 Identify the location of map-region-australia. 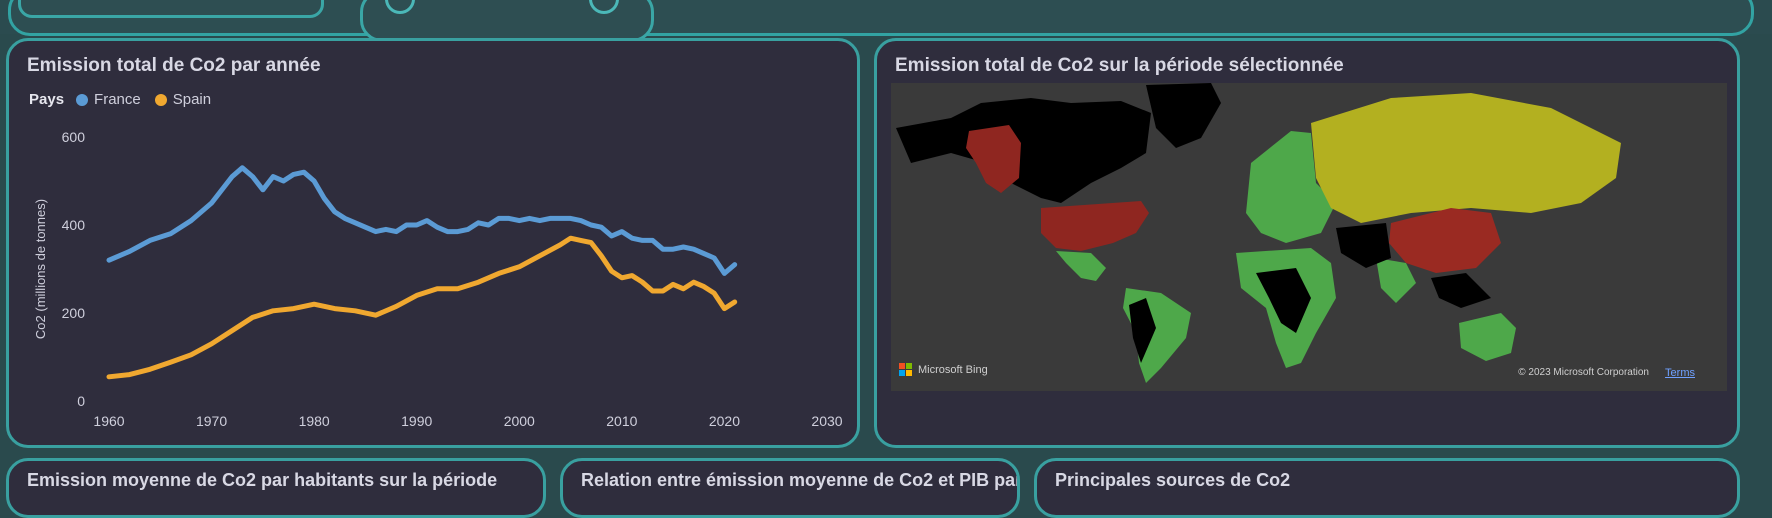
(1487, 337).